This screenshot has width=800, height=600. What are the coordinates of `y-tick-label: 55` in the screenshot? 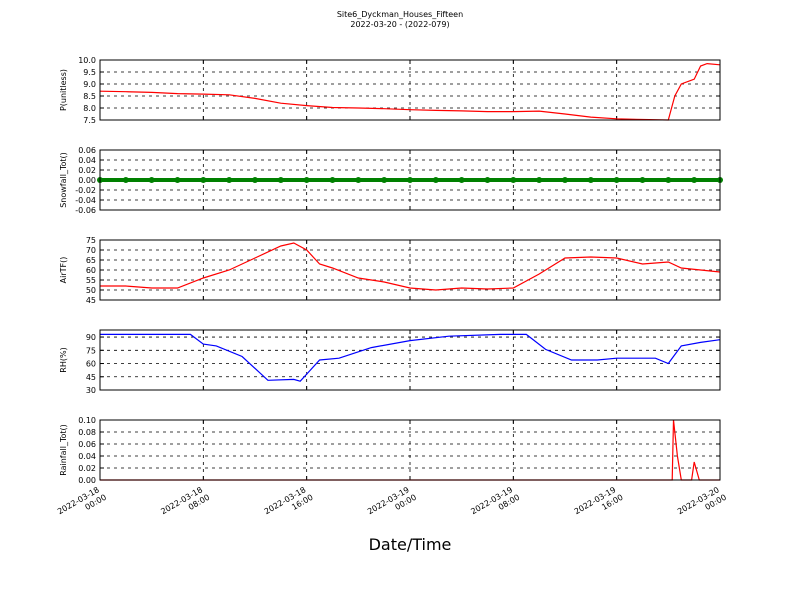 It's located at (91, 280).